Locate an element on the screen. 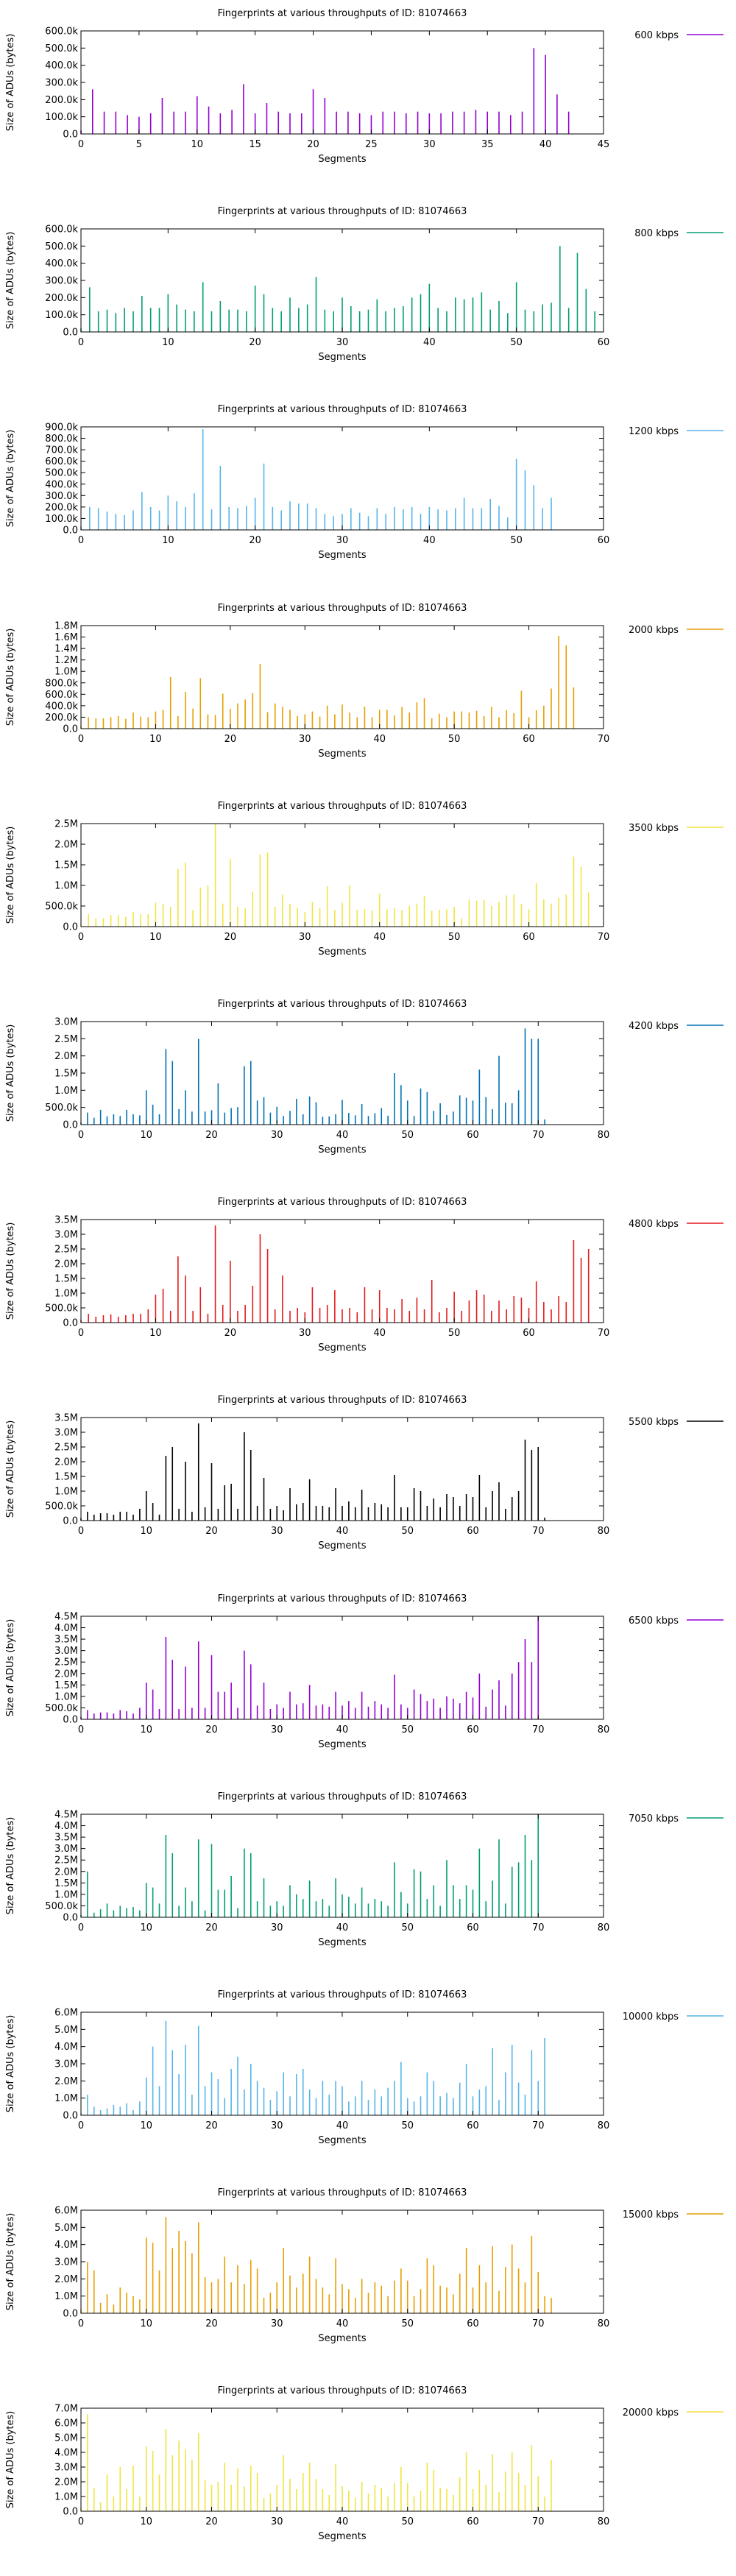 Image resolution: width=736 pixels, height=2576 pixels. legend: 4200 kbps is located at coordinates (676, 1026).